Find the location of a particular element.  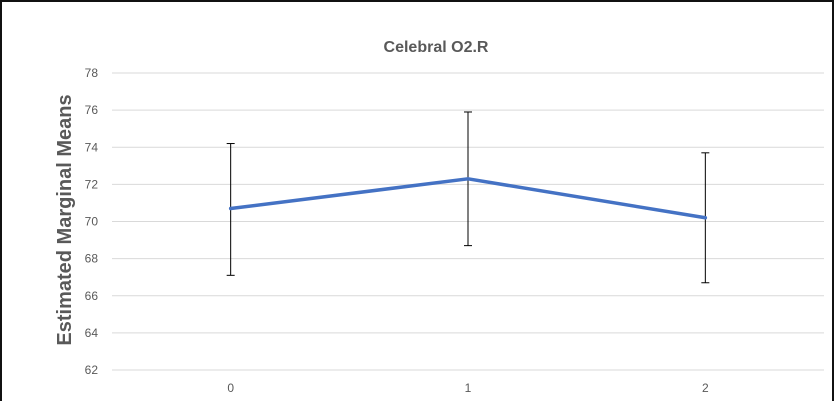

chart-title: Celebral O2.R is located at coordinates (436, 47).